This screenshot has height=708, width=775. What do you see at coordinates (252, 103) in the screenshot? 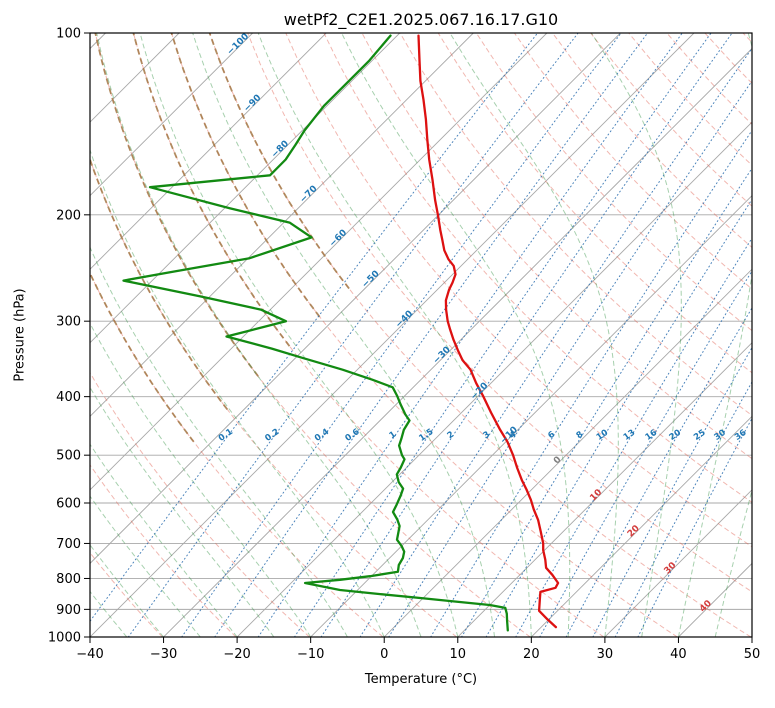
I see `isotherm-label: −90` at bounding box center [252, 103].